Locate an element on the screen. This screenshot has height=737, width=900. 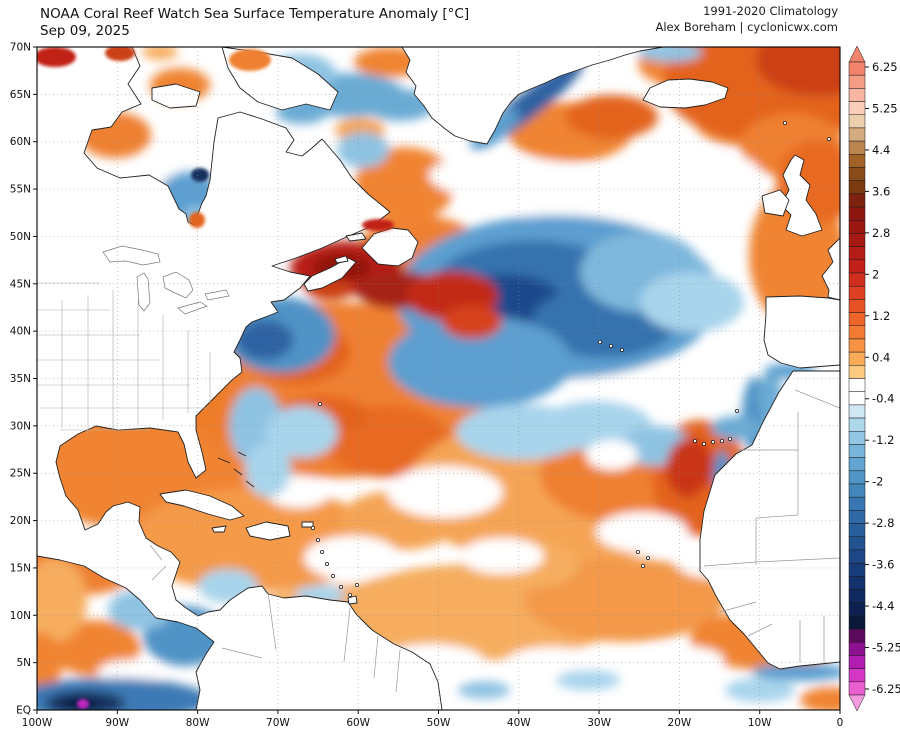
colorbar-tick-label: -1.2 is located at coordinates (883, 440).